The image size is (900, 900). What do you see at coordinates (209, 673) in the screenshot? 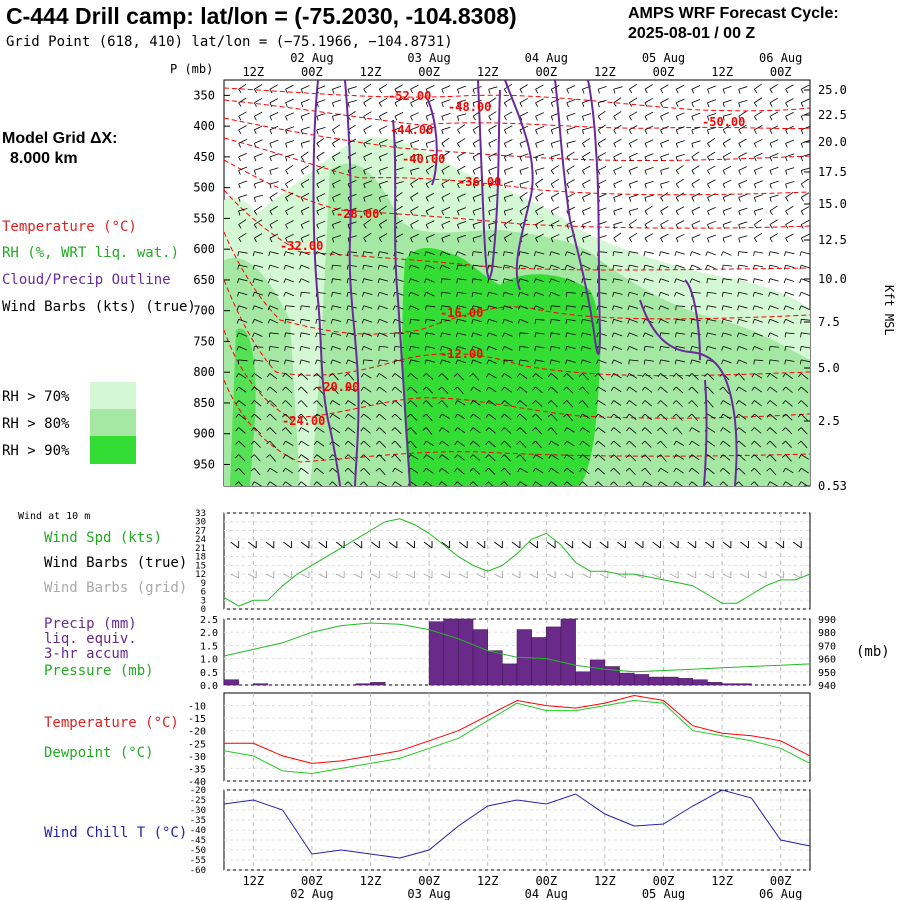
I see `precip-tick-label: 0.5` at bounding box center [209, 673].